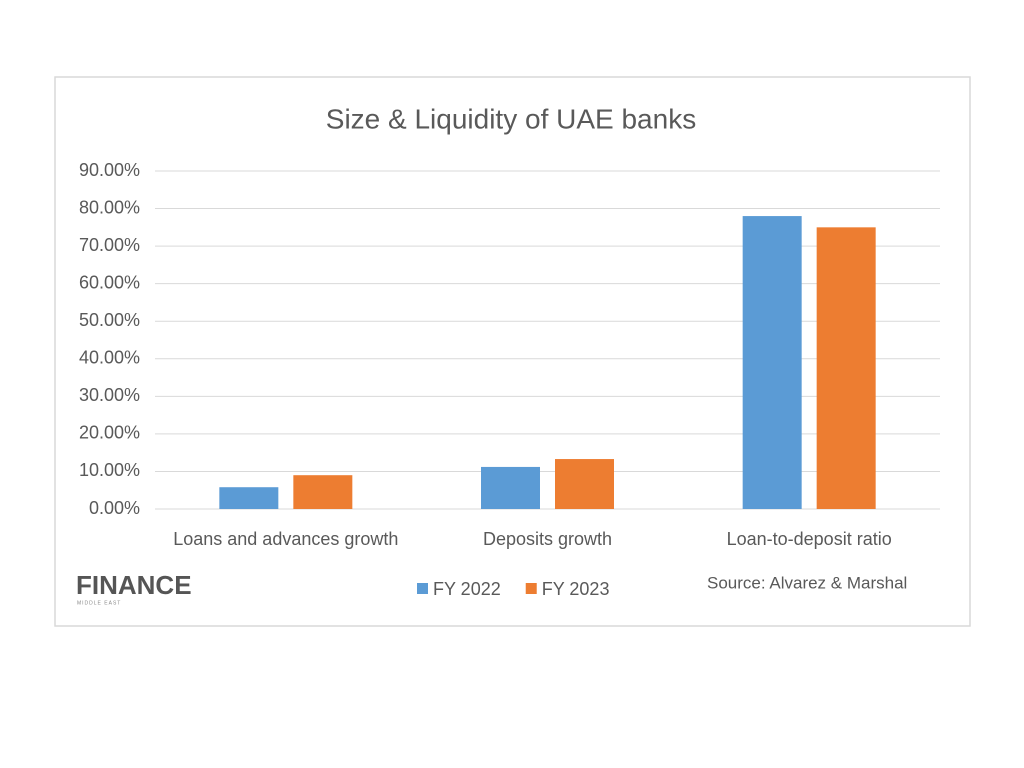 The image size is (1024, 768). I want to click on y-tick-label: 20.00%, so click(109, 433).